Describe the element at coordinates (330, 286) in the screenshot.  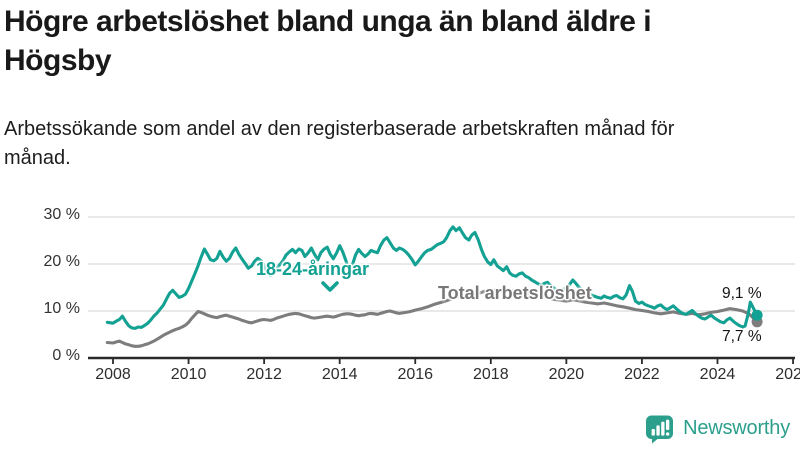
I see `down-arrow-icon` at that location.